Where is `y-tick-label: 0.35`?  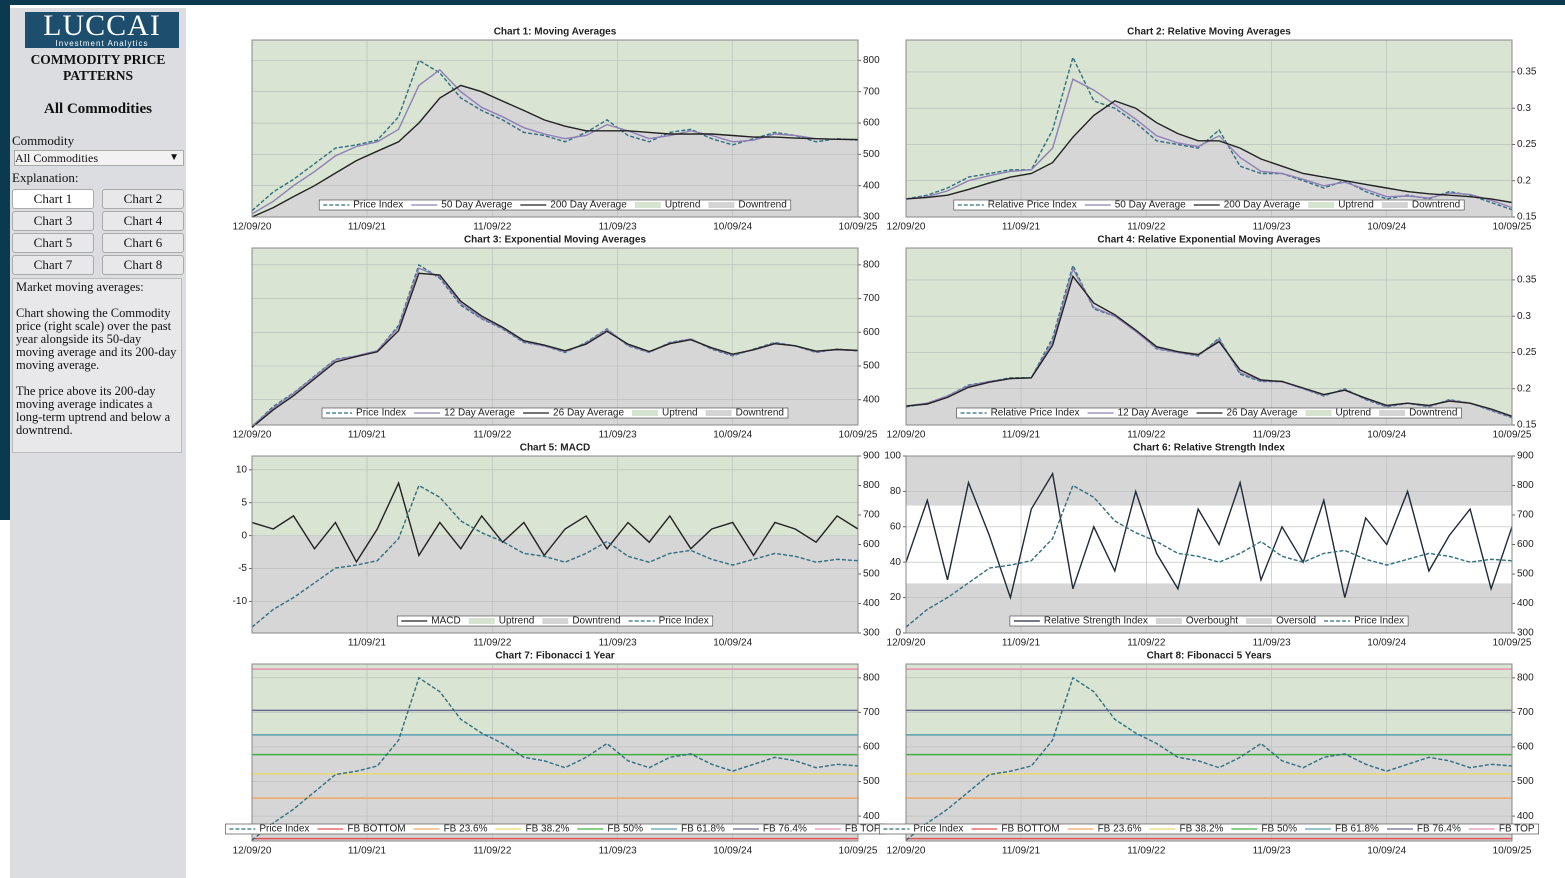 y-tick-label: 0.35 is located at coordinates (1527, 280).